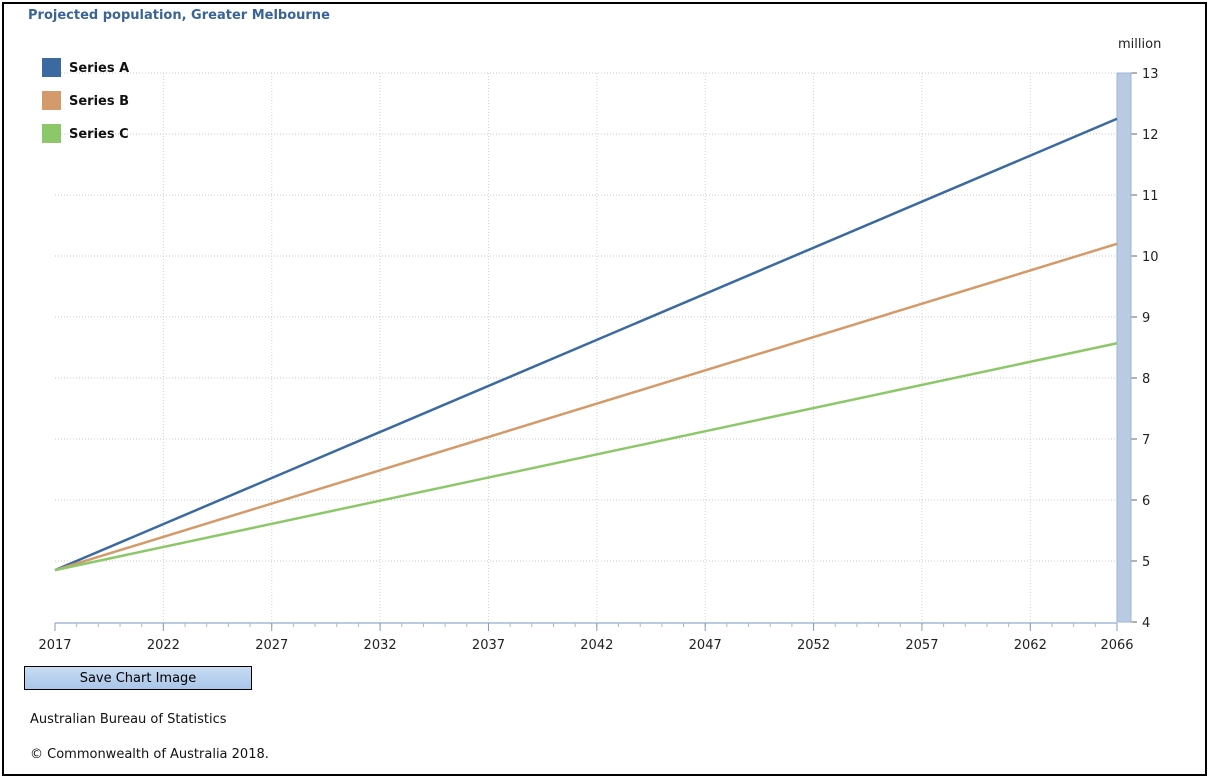 The image size is (1211, 780). What do you see at coordinates (1146, 440) in the screenshot?
I see `y-tick-label: 7` at bounding box center [1146, 440].